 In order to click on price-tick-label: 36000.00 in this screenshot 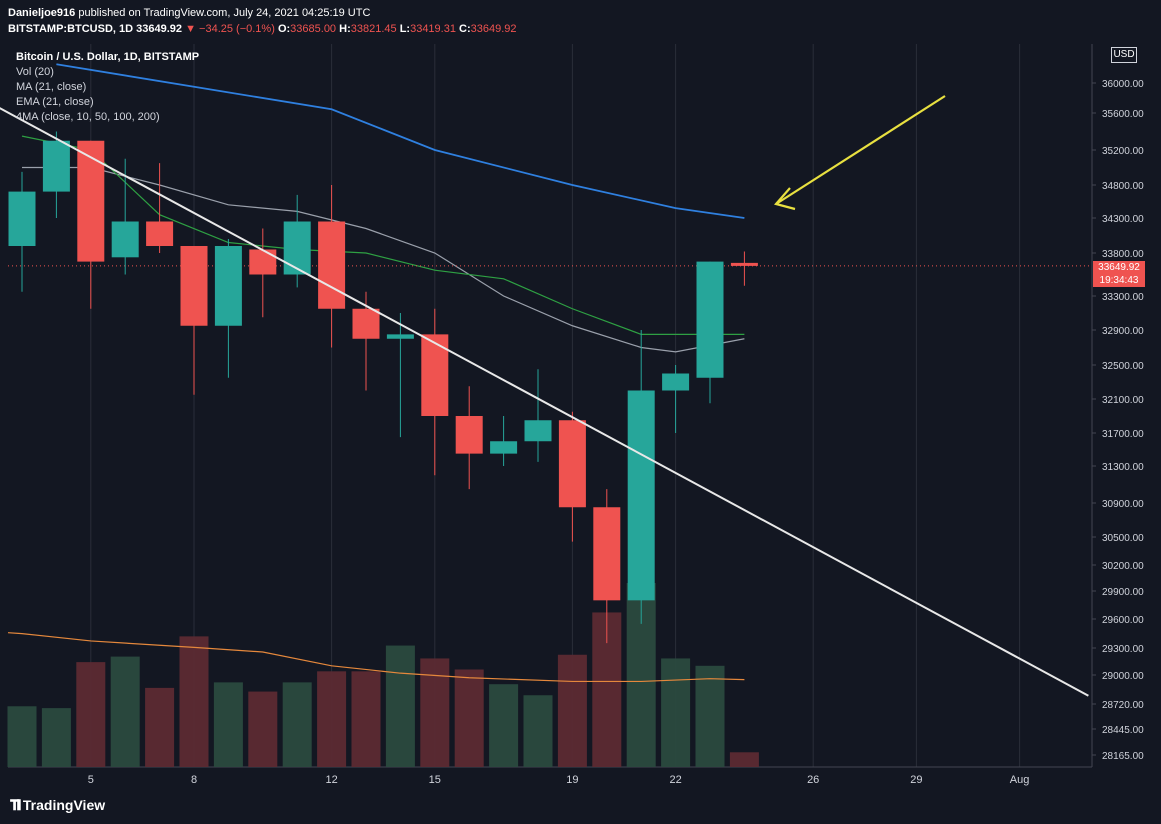, I will do `click(1123, 84)`.